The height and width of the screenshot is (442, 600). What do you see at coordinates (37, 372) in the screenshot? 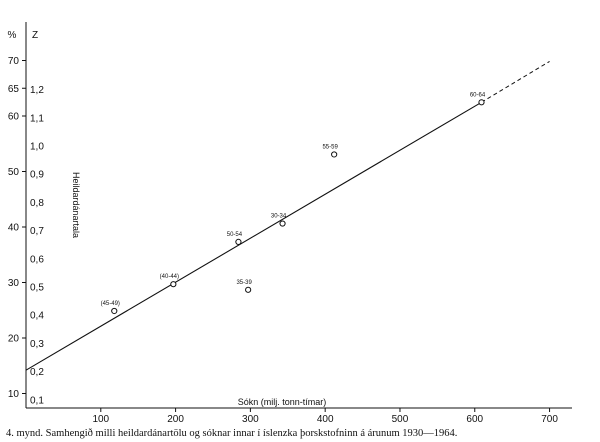
I see `y-right-tick-label: 0,2` at bounding box center [37, 372].